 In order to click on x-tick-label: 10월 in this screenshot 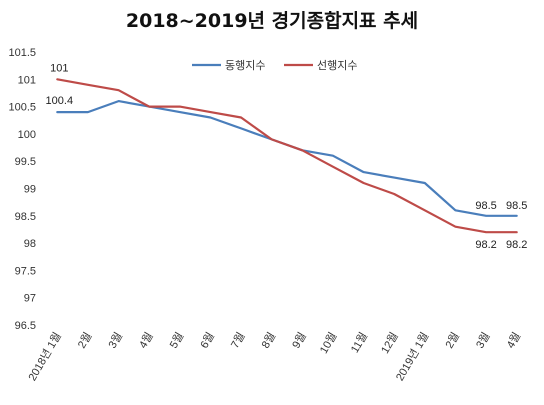, I will do `click(328, 343)`.